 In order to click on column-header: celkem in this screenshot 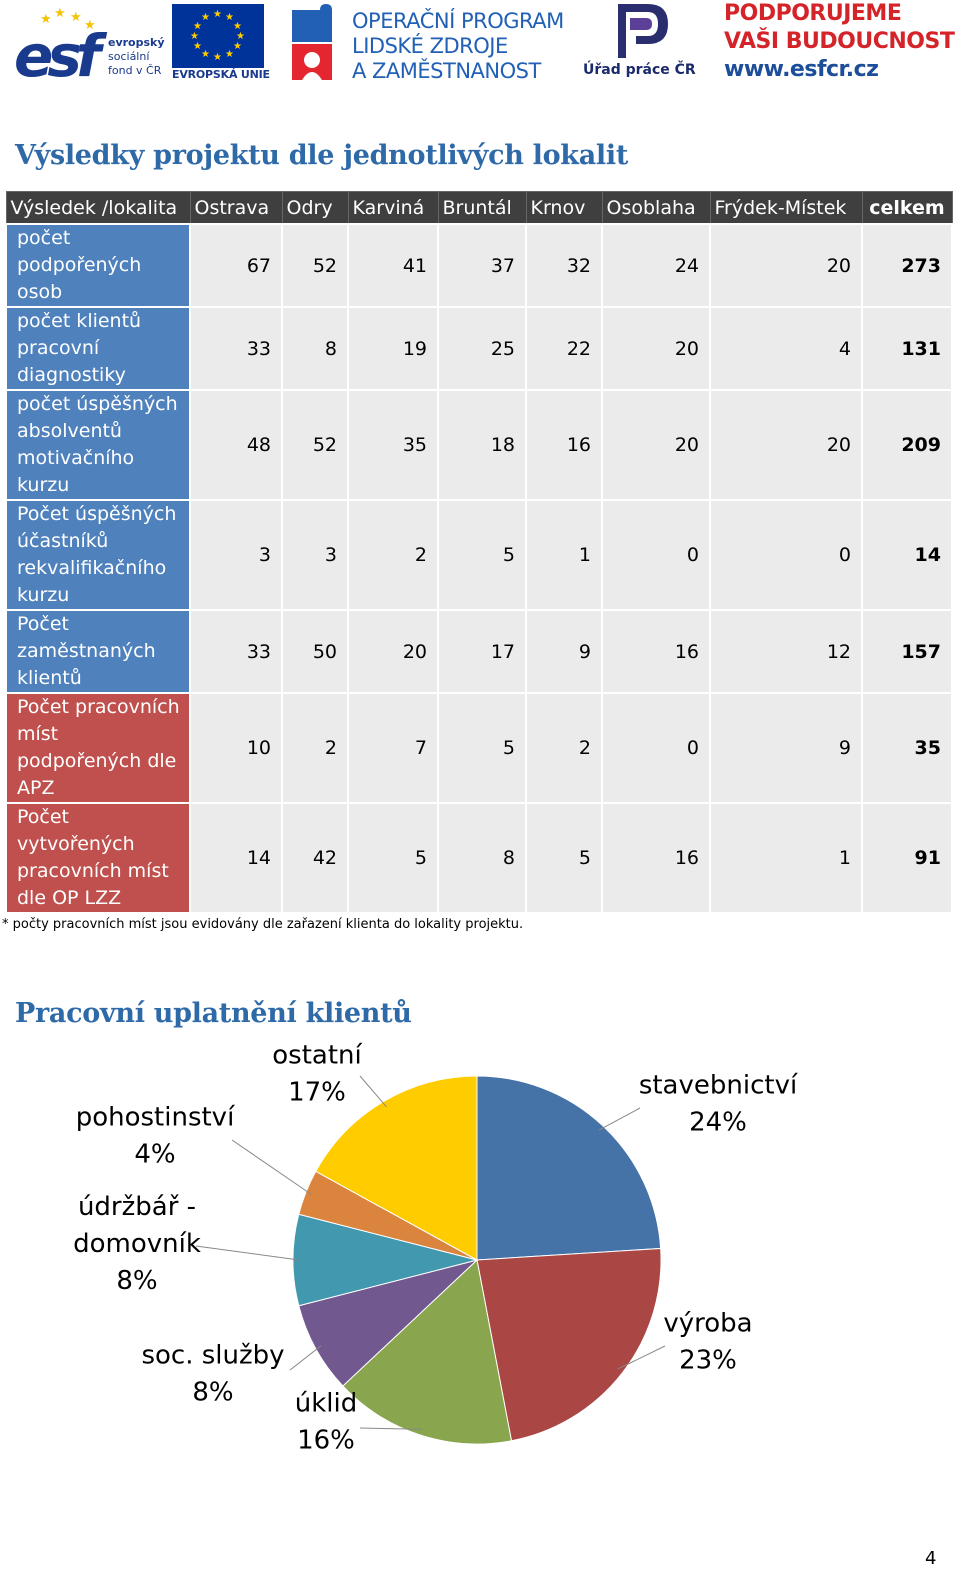, I will do `click(907, 208)`.